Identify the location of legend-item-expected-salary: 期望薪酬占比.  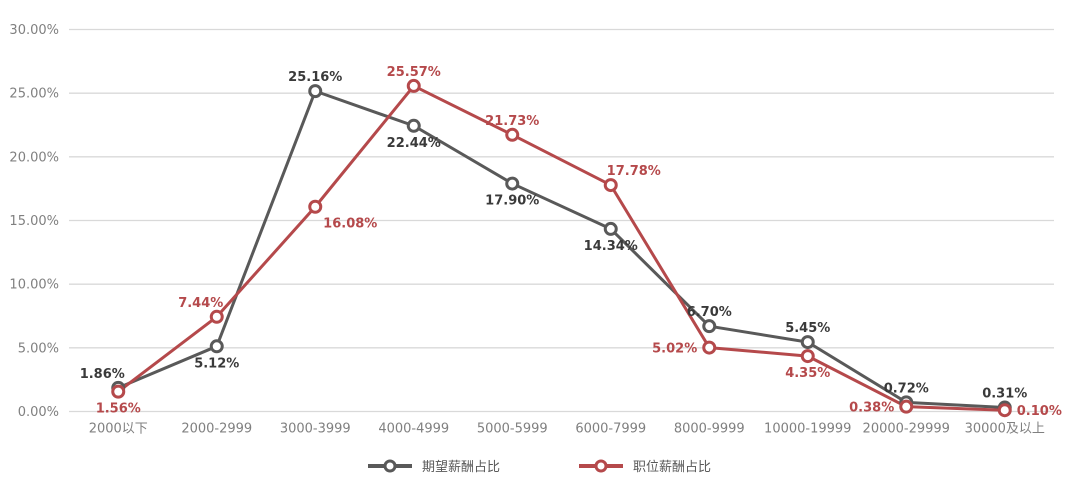
(433, 465).